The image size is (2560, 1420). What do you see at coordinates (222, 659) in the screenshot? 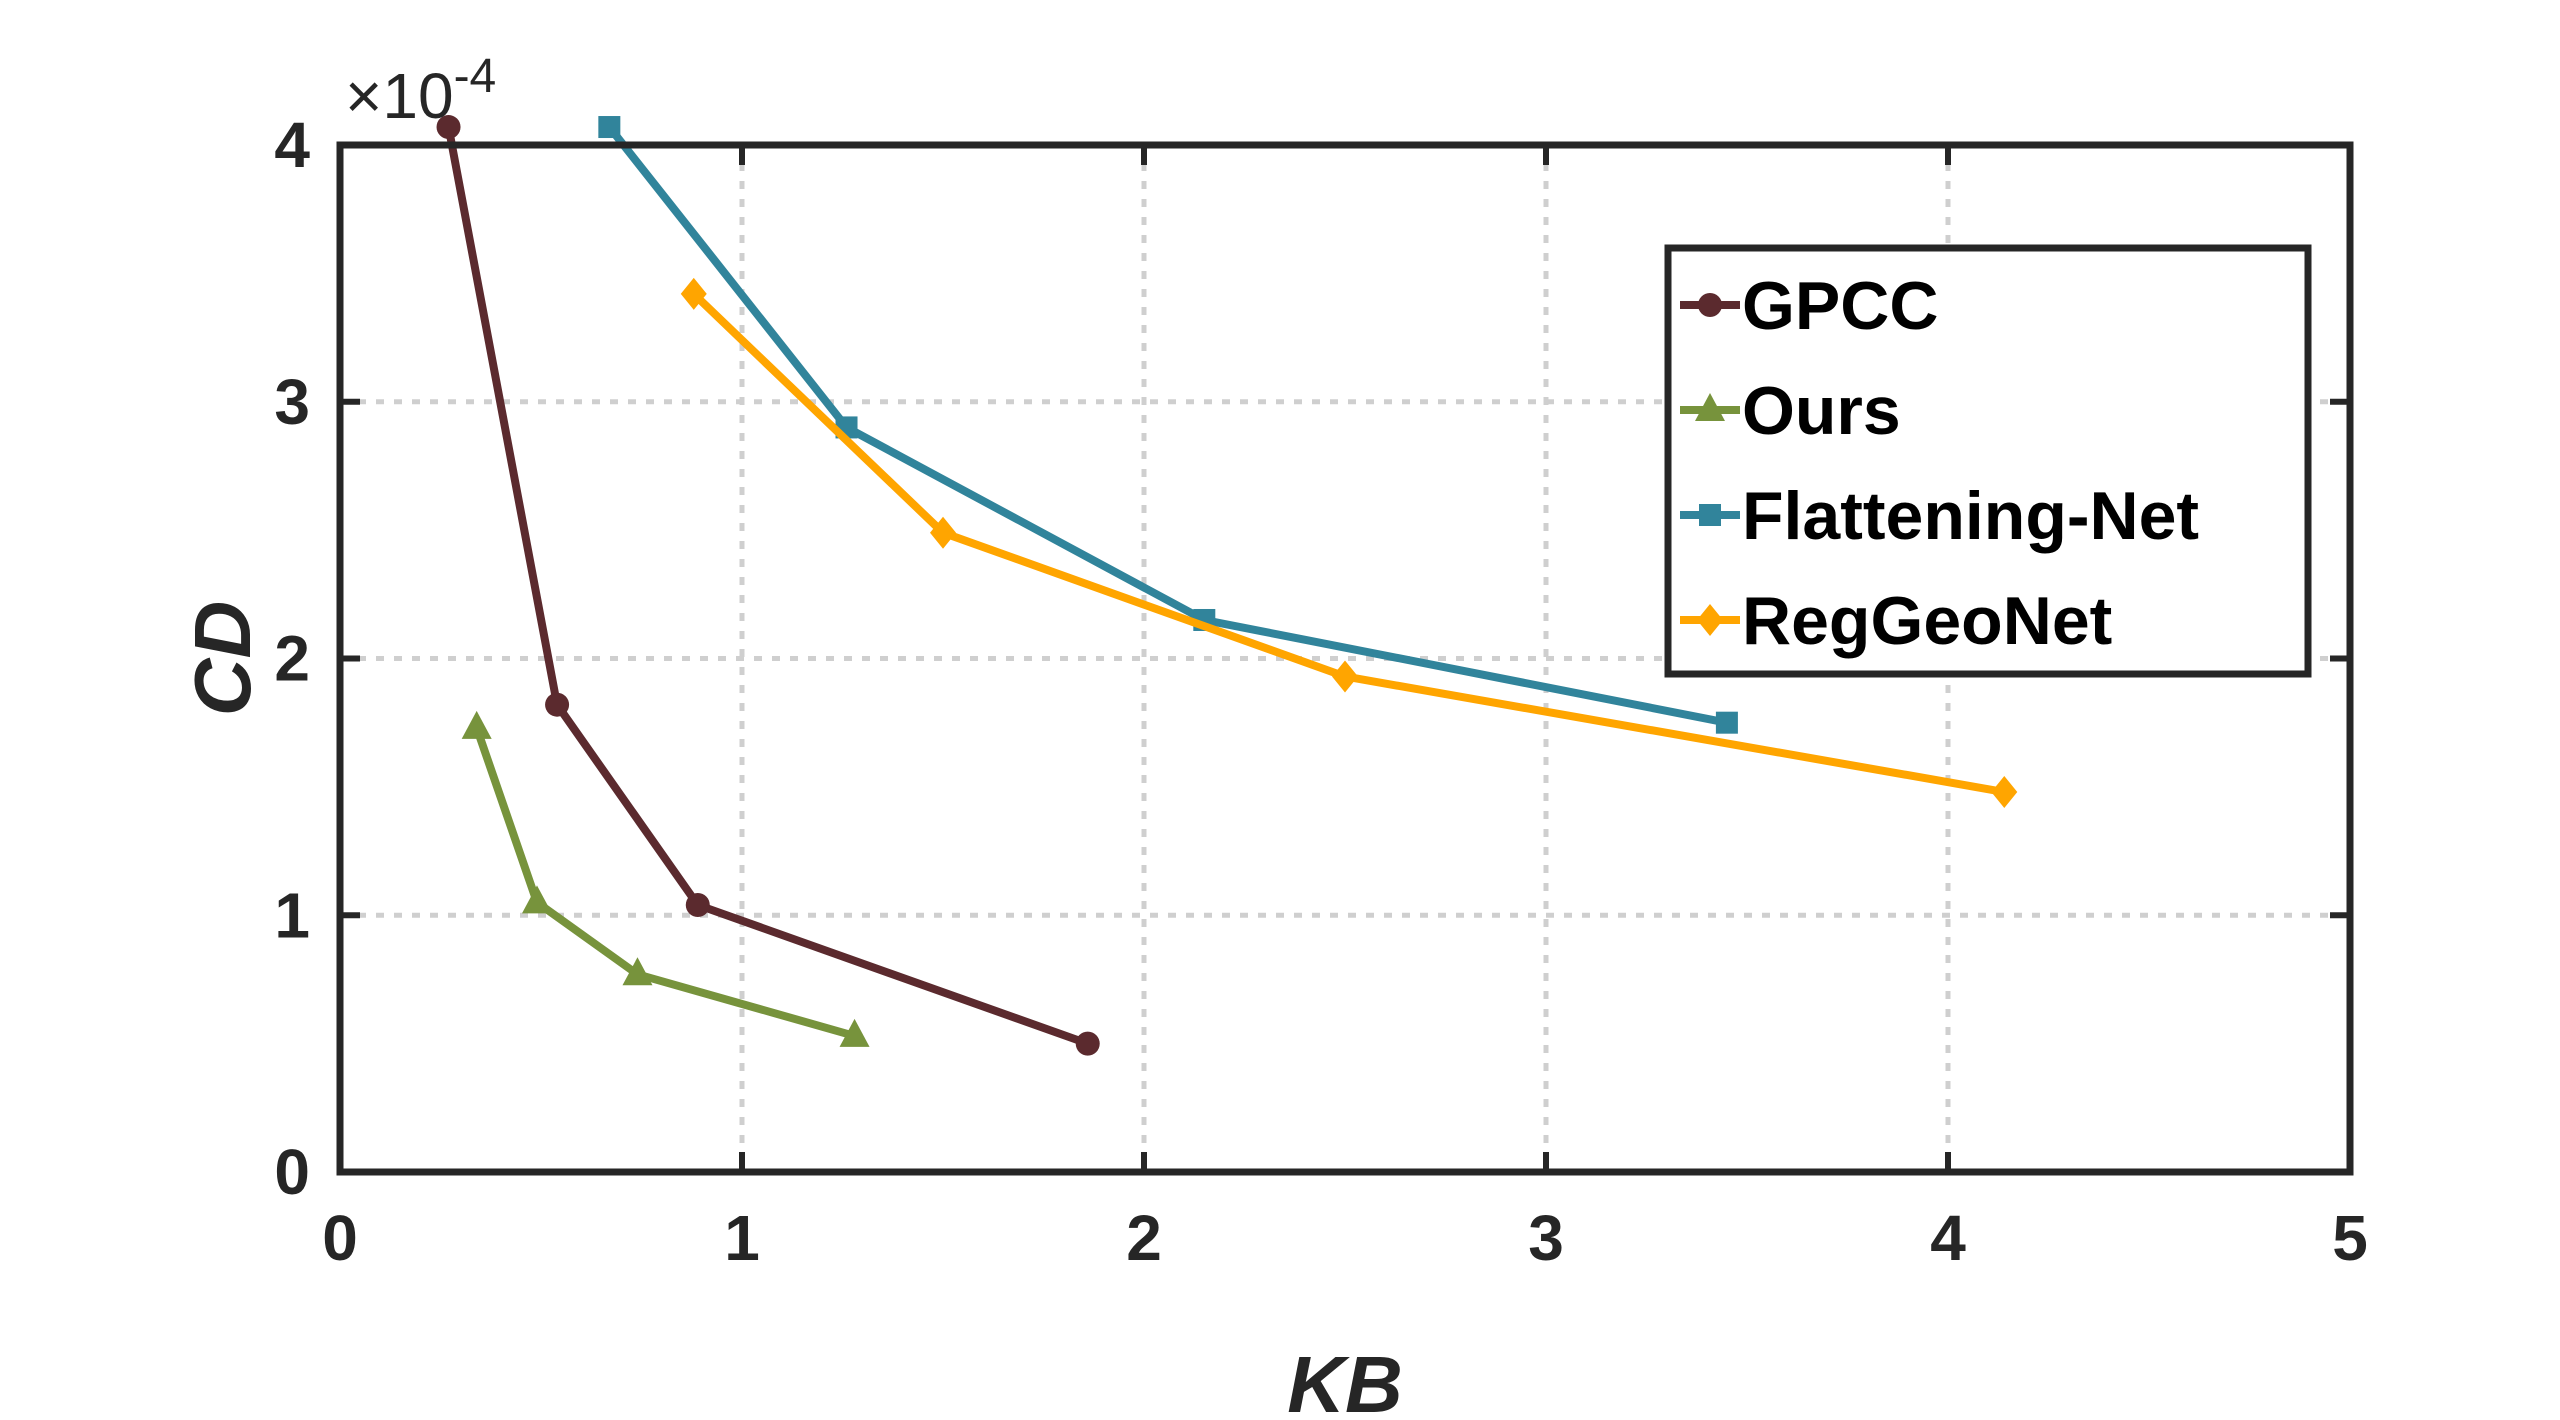
I see `y-axis-label: CD` at bounding box center [222, 659].